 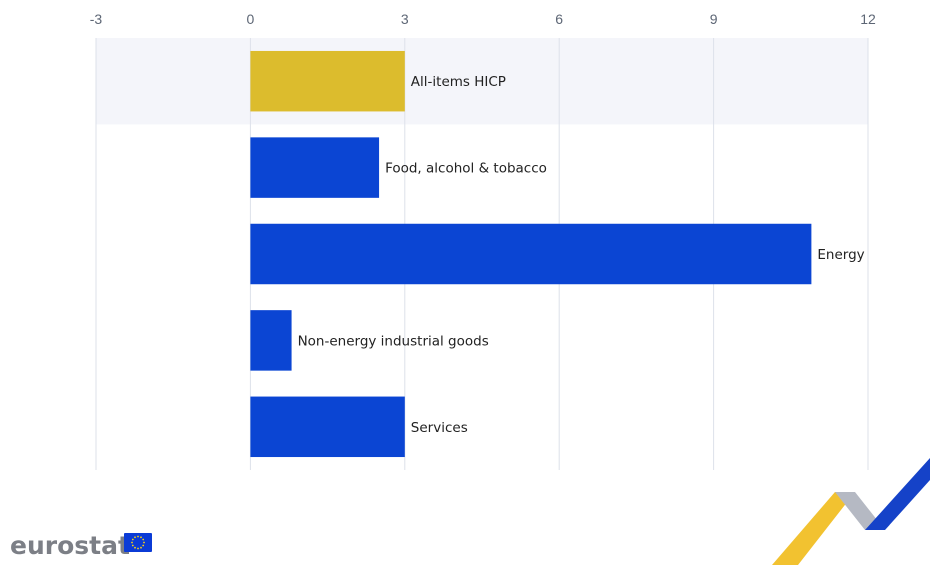 What do you see at coordinates (466, 169) in the screenshot?
I see `bar-label: Food, alcohol & tobacco` at bounding box center [466, 169].